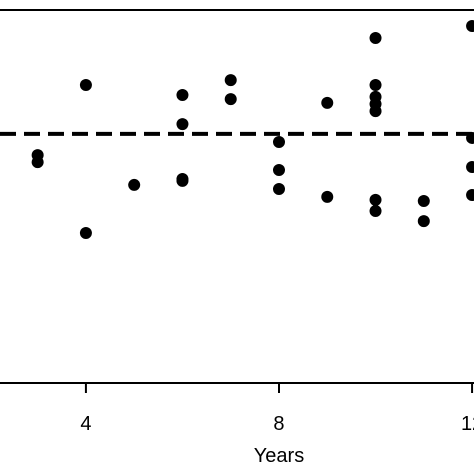 This screenshot has height=474, width=474. What do you see at coordinates (85, 424) in the screenshot?
I see `x-tick-label: 4` at bounding box center [85, 424].